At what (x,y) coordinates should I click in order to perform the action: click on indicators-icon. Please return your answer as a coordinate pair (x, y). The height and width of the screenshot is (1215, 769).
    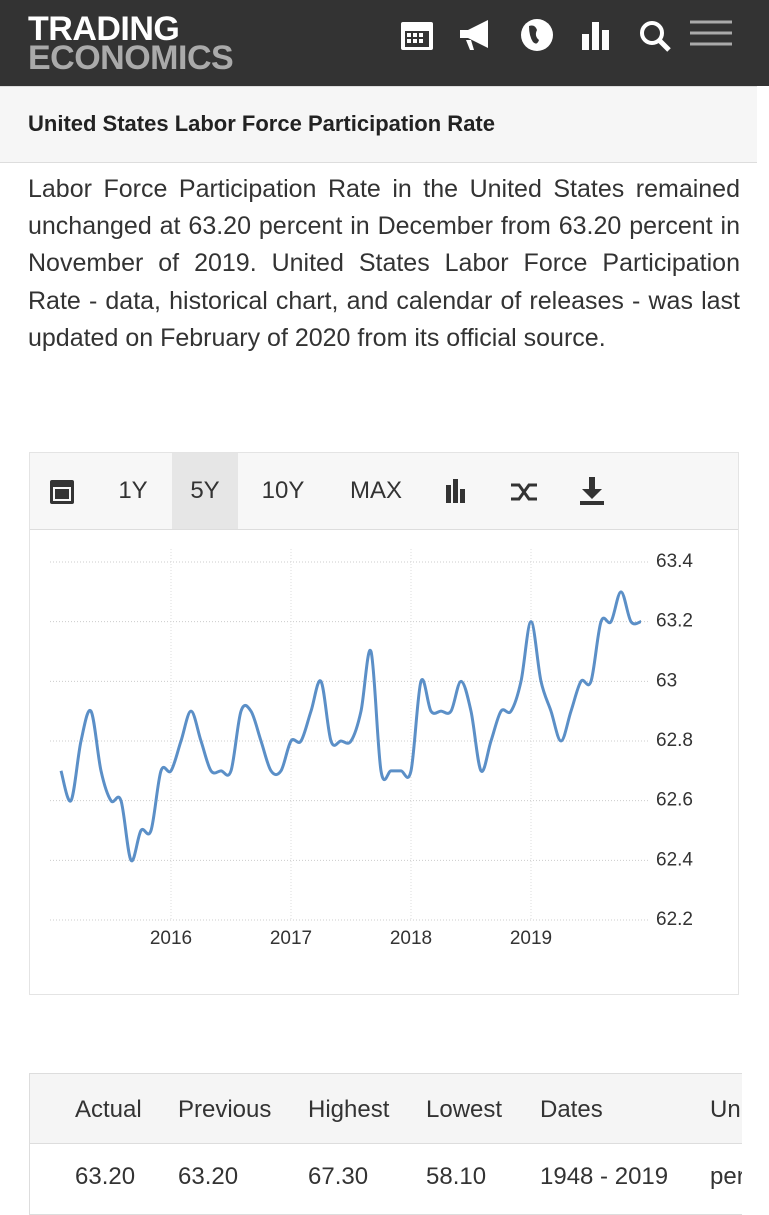
    Looking at the image, I should click on (595, 36).